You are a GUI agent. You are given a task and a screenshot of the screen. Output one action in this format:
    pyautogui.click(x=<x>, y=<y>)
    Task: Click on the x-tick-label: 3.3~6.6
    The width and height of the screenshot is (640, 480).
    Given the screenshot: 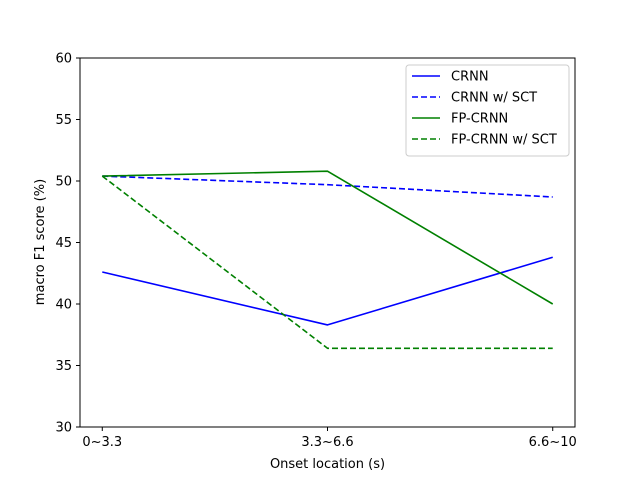 What is the action you would take?
    pyautogui.click(x=327, y=442)
    